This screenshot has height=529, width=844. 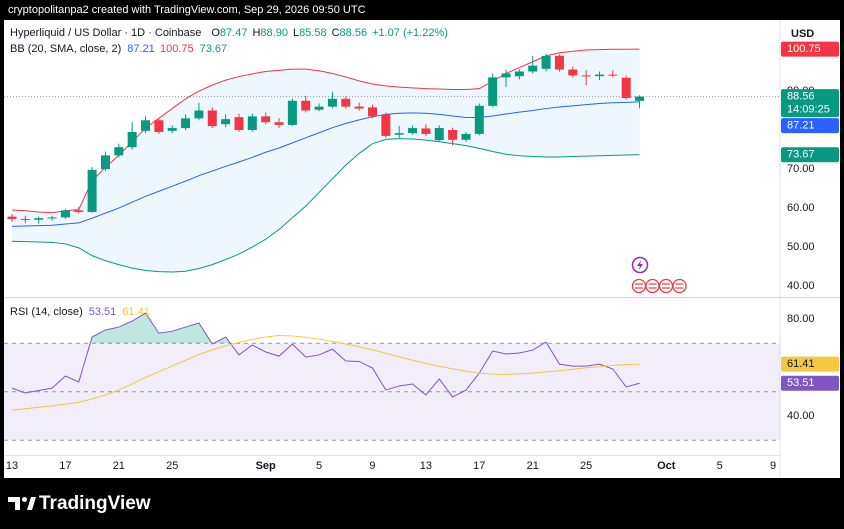 I want to click on legend-rsi: RSI (14, close) 53.51 61.41, so click(x=80, y=312).